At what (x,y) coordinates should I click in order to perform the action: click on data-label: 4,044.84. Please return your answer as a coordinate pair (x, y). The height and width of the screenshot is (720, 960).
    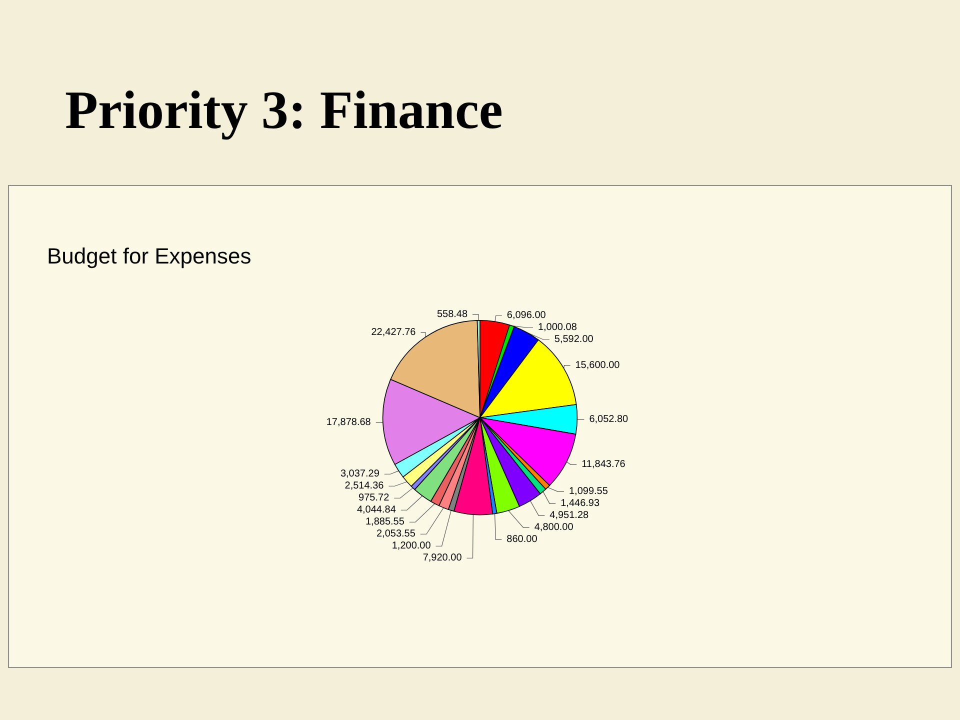
    Looking at the image, I should click on (376, 510).